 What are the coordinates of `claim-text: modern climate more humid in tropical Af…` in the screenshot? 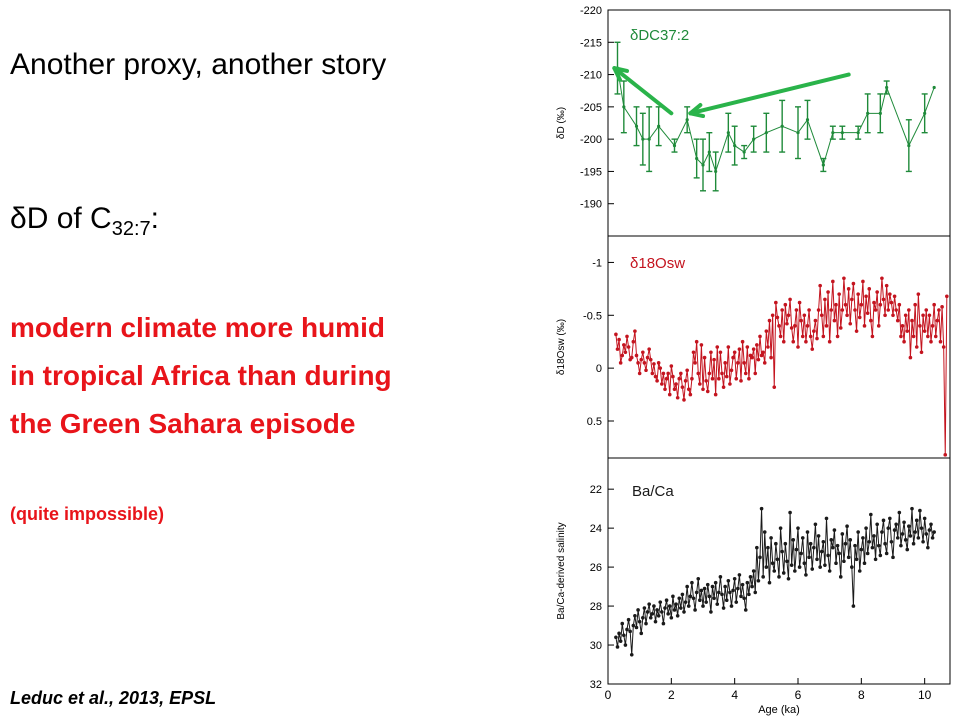 It's located at (201, 376).